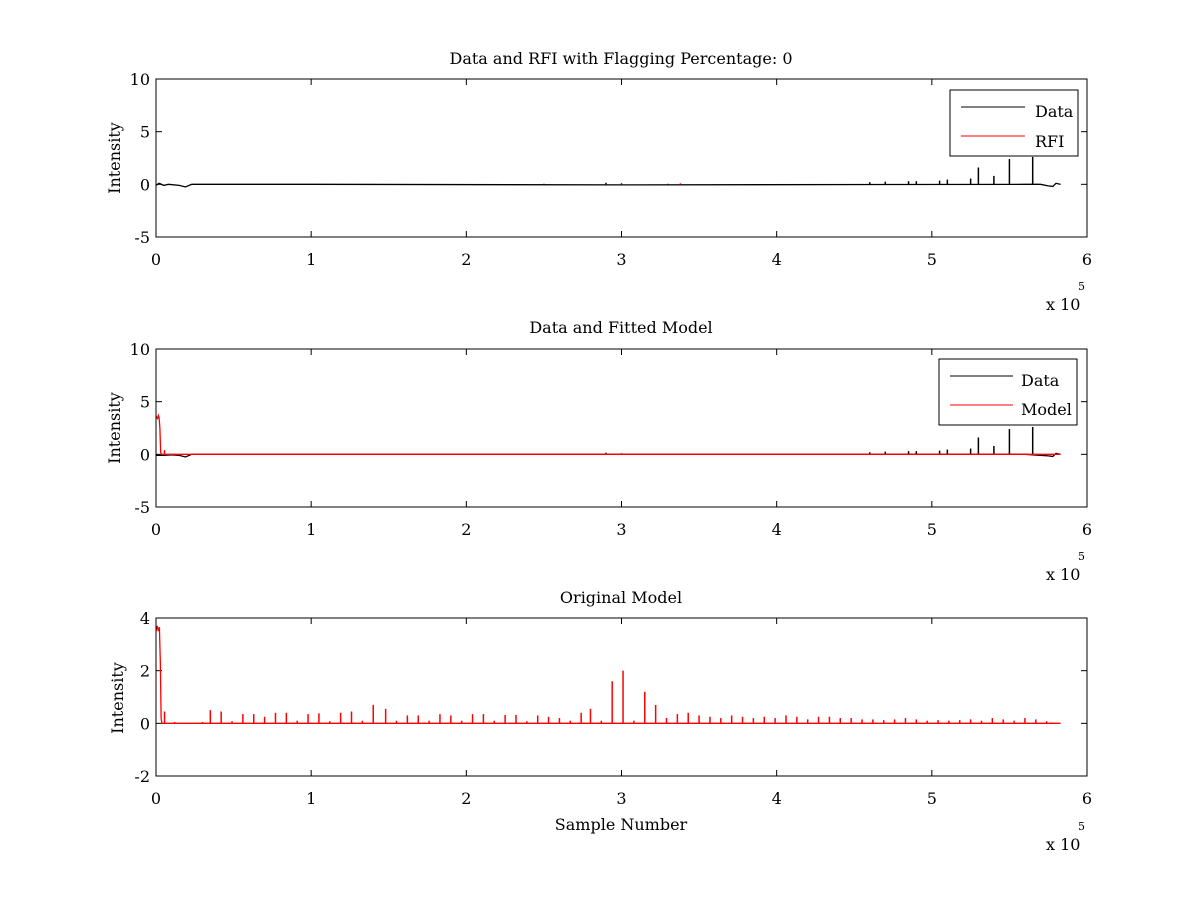 This screenshot has width=1200, height=900. I want to click on legend-label-rfi: RFI, so click(1049, 141).